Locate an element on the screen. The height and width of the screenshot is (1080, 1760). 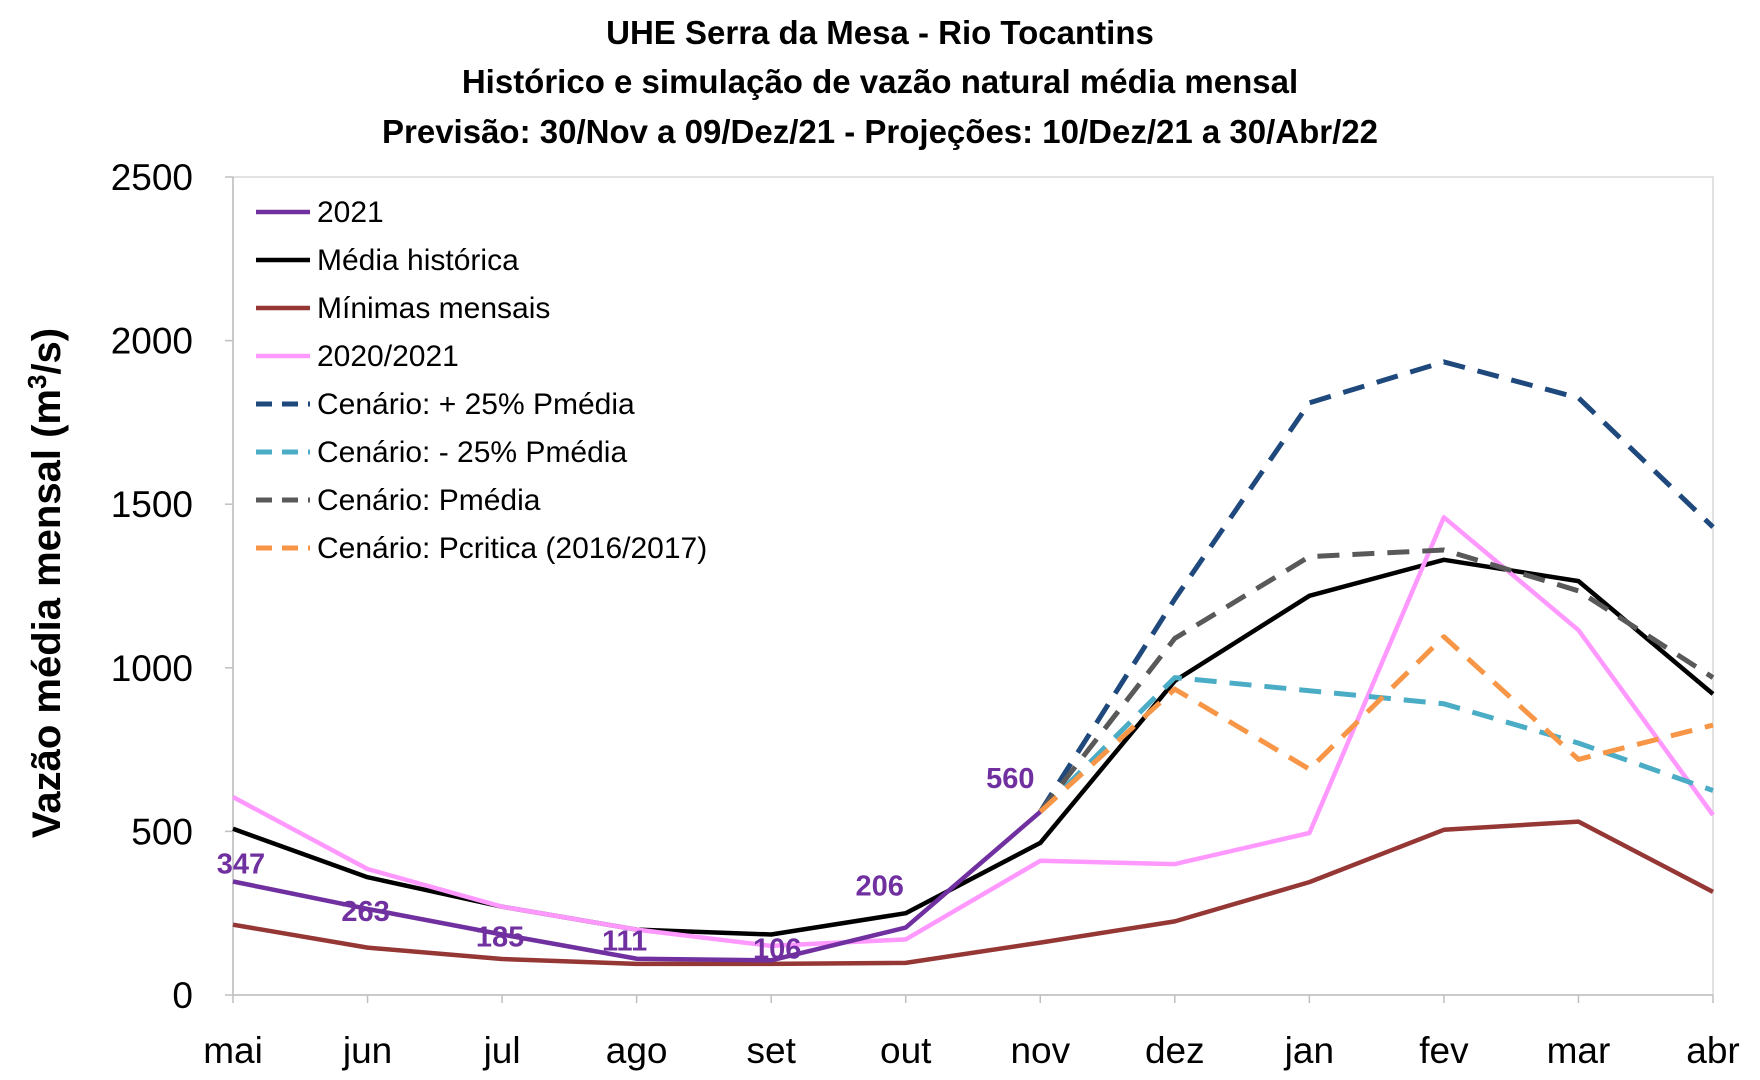
y-tick-label: 1500 is located at coordinates (152, 504).